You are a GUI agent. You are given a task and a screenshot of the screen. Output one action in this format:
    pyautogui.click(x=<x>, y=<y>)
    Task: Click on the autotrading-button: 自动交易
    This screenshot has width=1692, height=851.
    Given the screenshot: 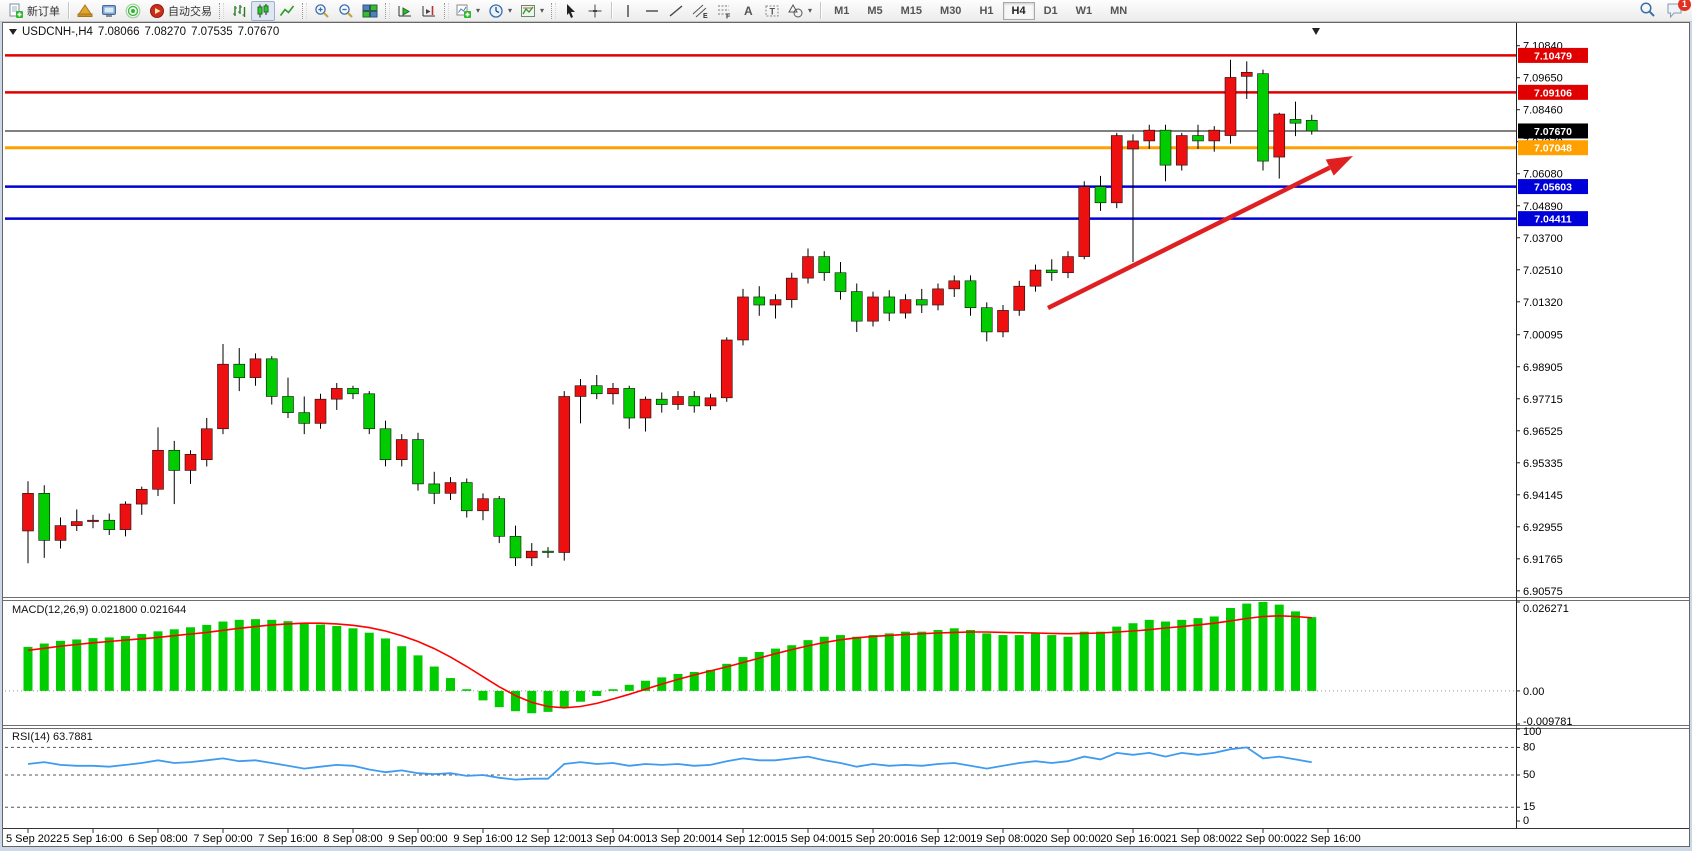 What is the action you would take?
    pyautogui.click(x=180, y=11)
    